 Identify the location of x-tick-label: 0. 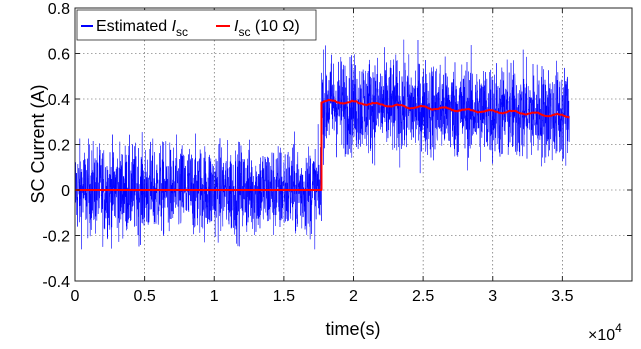
(75, 296).